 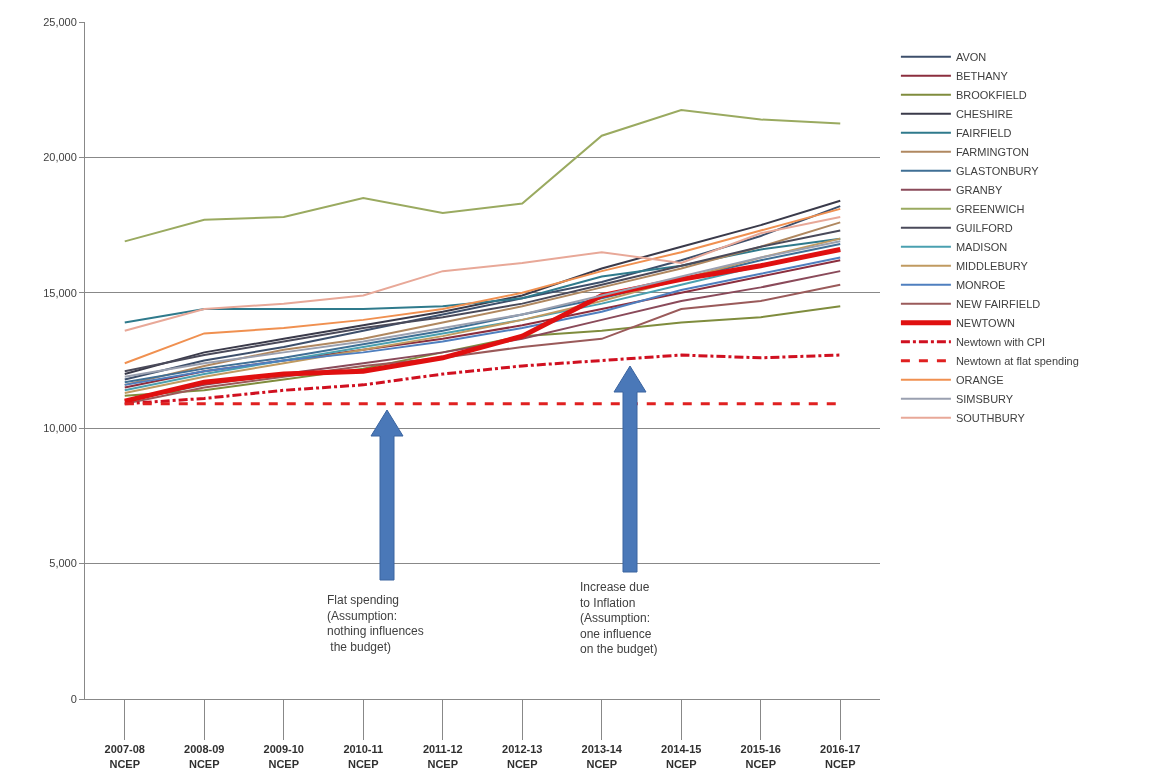 I want to click on legend-label: MADISON, so click(x=981, y=247).